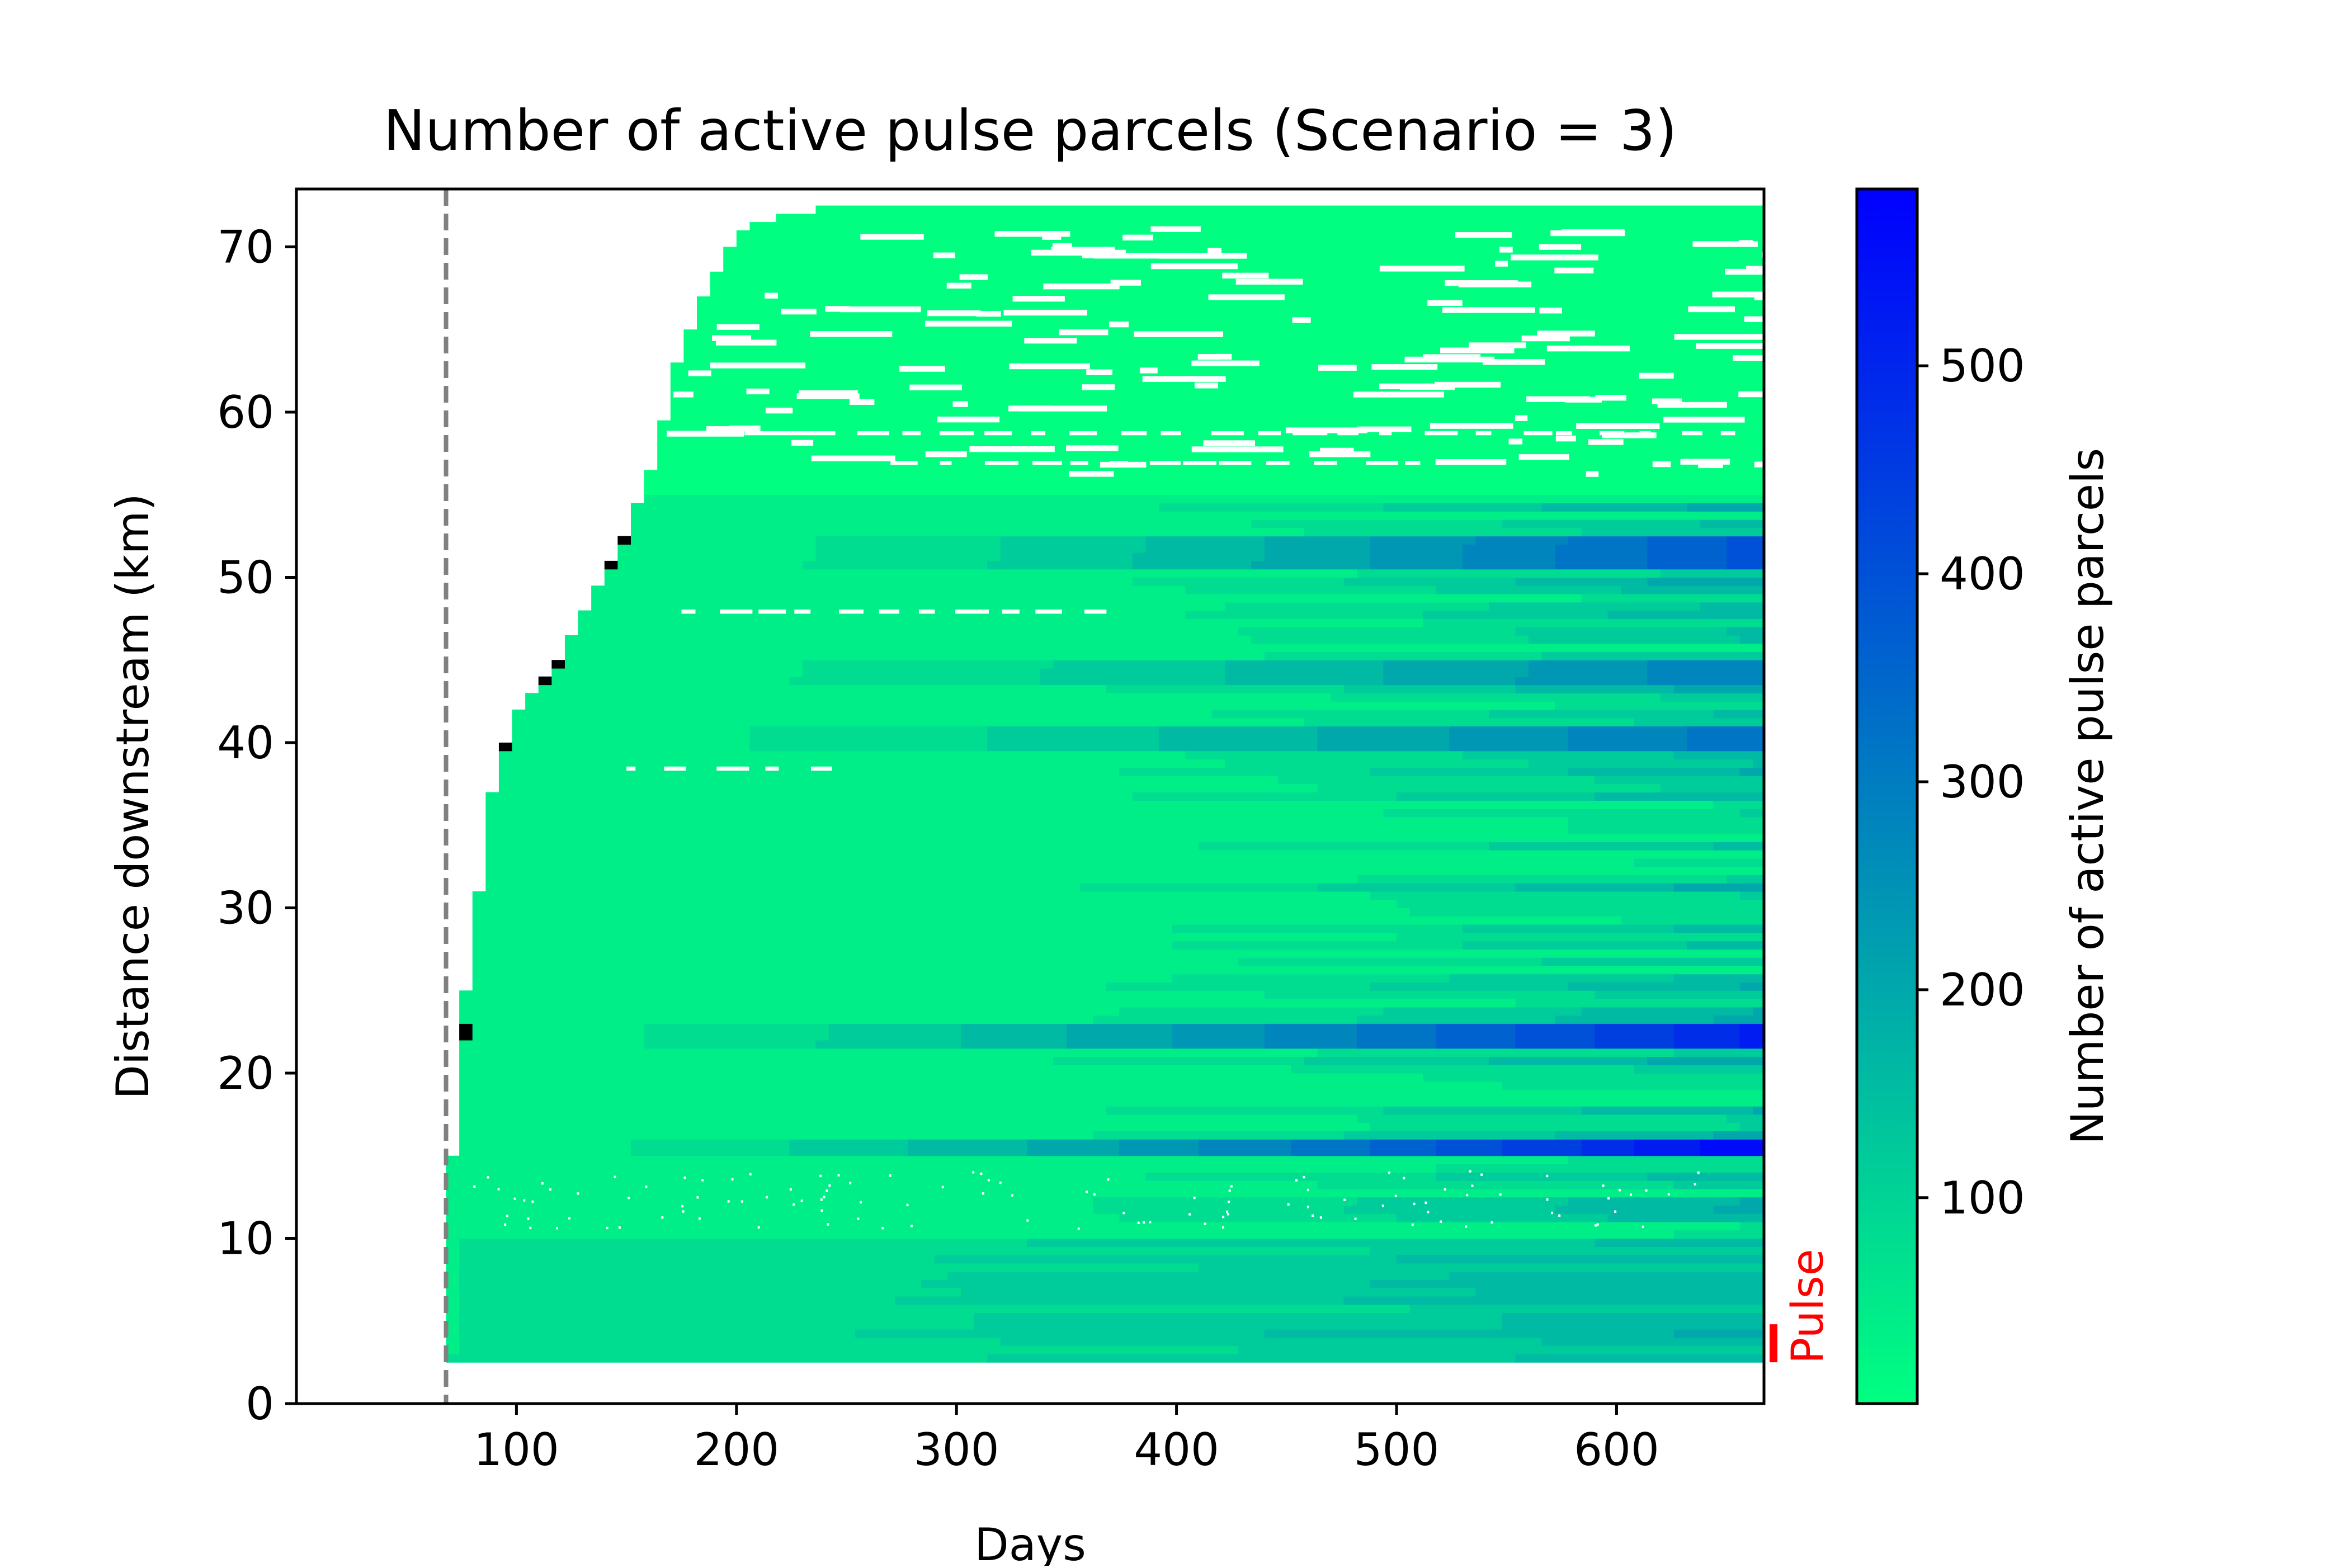 The image size is (2349, 1568). Describe the element at coordinates (245, 247) in the screenshot. I see `y-tick-label: 70` at that location.